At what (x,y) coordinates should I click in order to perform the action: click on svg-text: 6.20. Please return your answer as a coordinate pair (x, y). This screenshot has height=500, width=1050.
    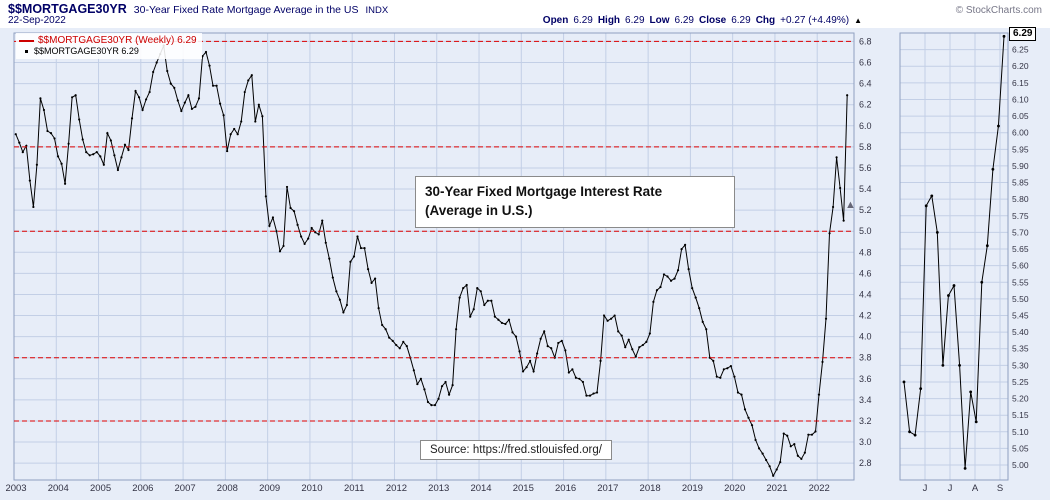
    Looking at the image, I should click on (1020, 66).